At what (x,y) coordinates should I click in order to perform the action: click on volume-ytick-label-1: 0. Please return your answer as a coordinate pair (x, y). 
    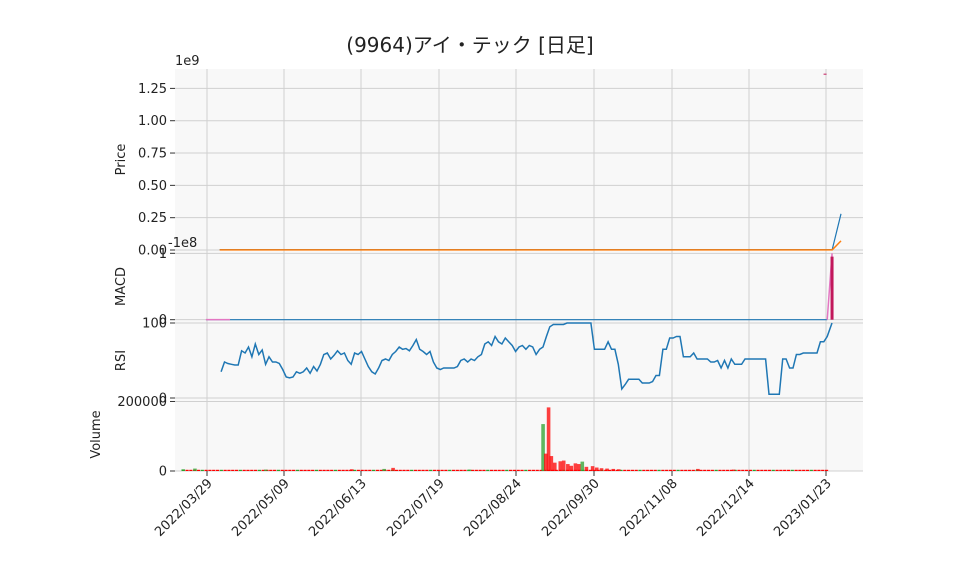
    Looking at the image, I should click on (163, 472).